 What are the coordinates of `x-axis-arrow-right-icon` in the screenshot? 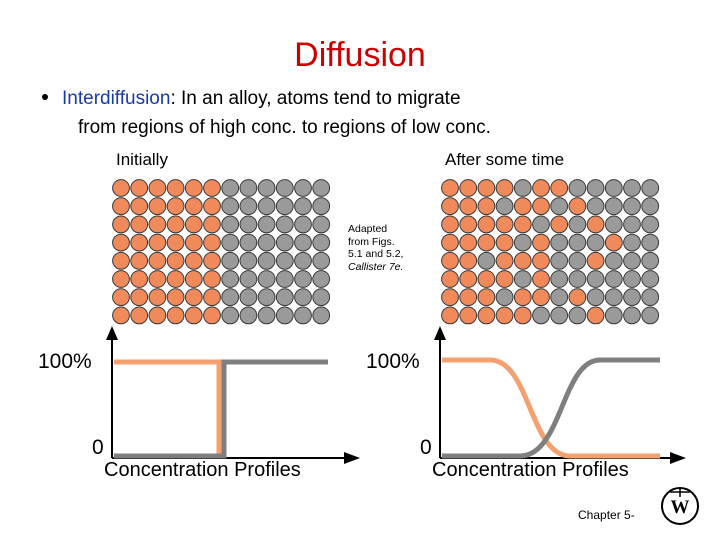 It's located at (678, 458).